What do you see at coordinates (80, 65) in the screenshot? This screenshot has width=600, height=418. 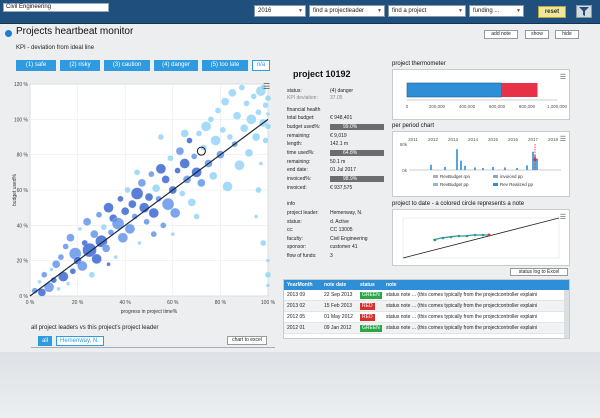 I see `kpi-risky-button: (2) risky` at bounding box center [80, 65].